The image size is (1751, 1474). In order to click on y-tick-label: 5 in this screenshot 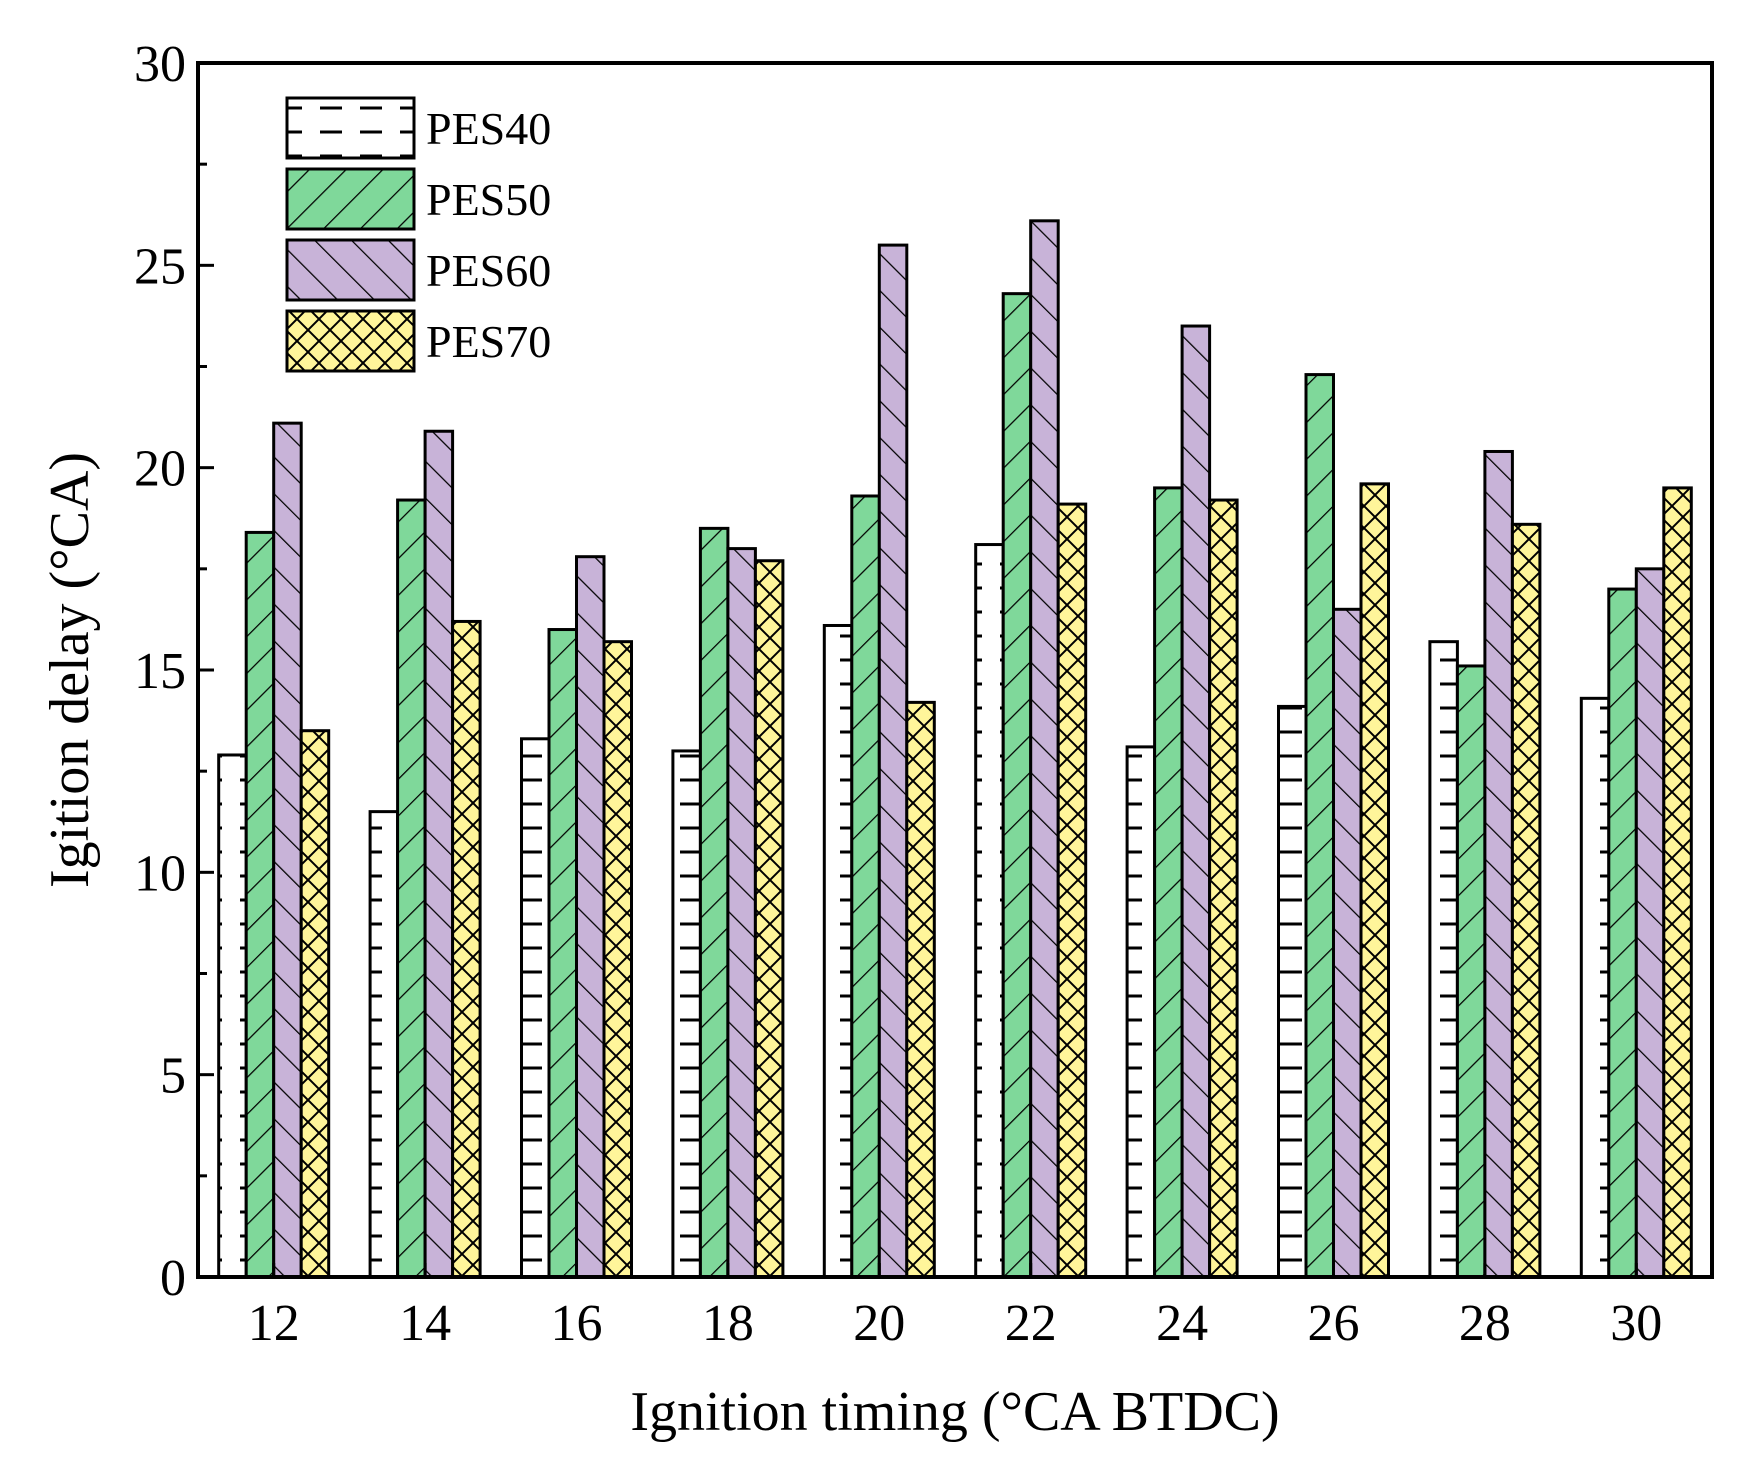, I will do `click(173, 1076)`.